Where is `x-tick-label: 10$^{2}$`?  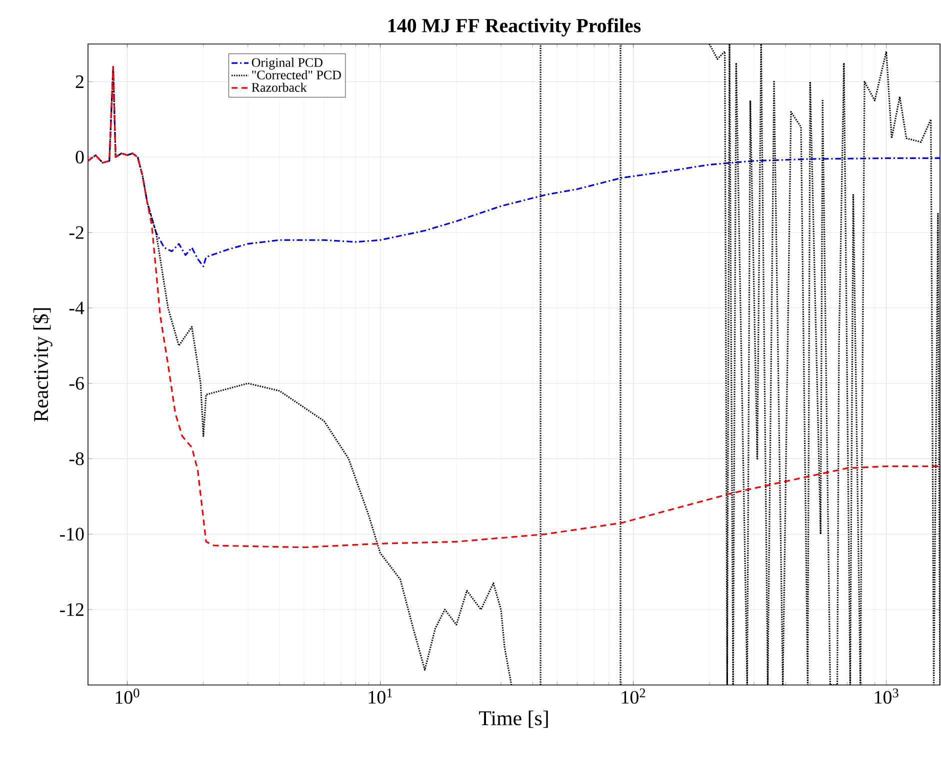
x-tick-label: 10$^{2}$ is located at coordinates (634, 696).